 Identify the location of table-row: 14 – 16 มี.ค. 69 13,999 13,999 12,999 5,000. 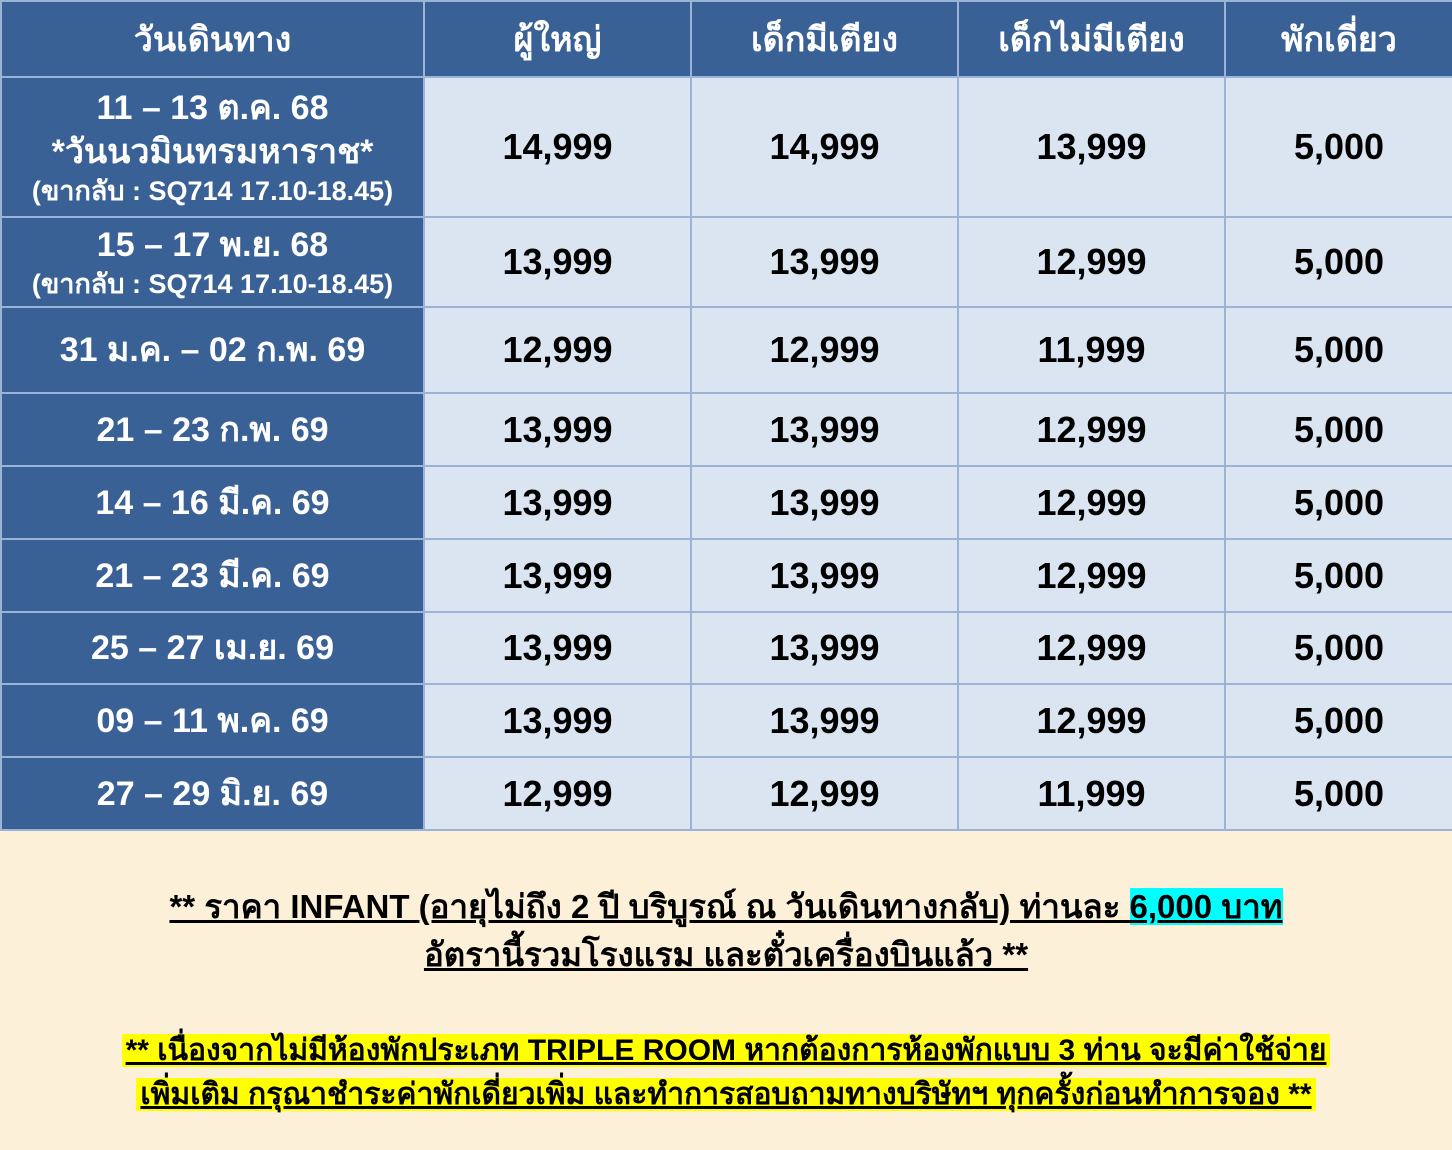
(726, 502).